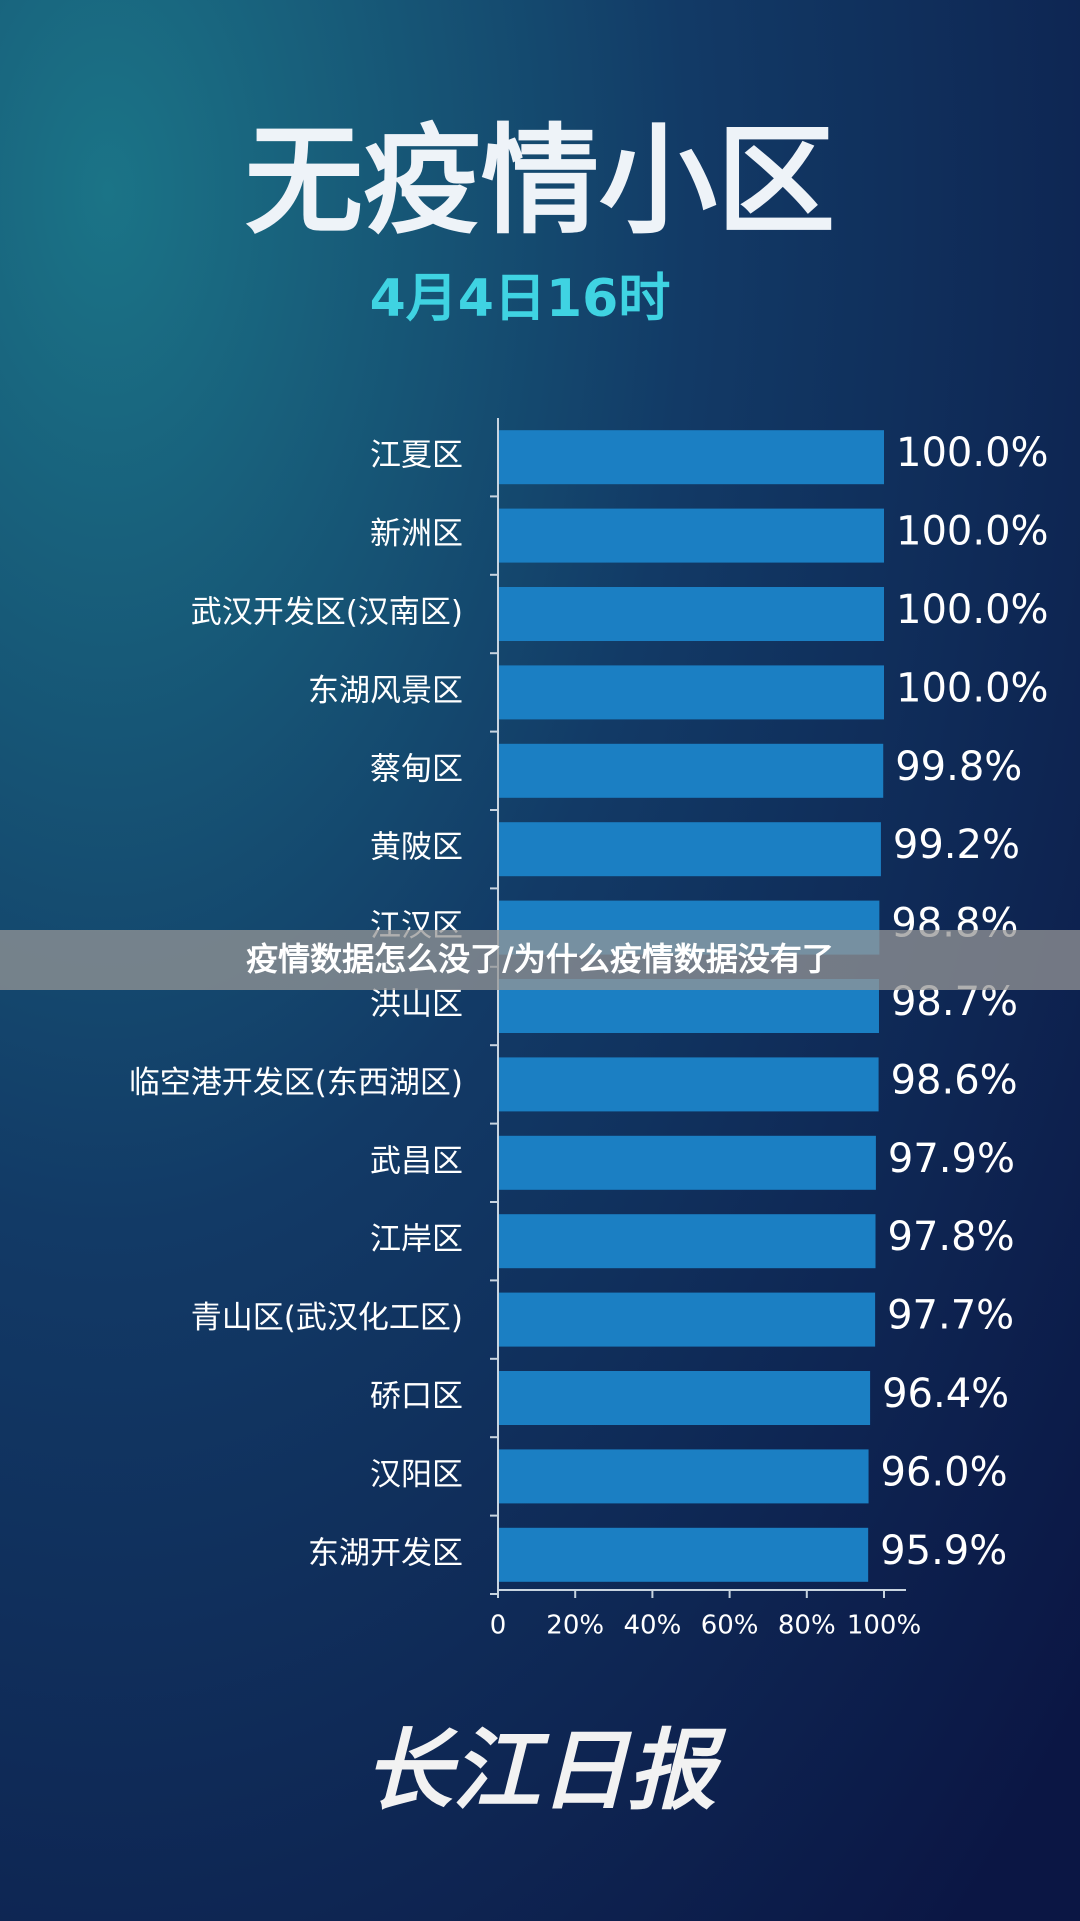 Image resolution: width=1080 pixels, height=1921 pixels. What do you see at coordinates (954, 1080) in the screenshot?
I see `value-label: 98.6%` at bounding box center [954, 1080].